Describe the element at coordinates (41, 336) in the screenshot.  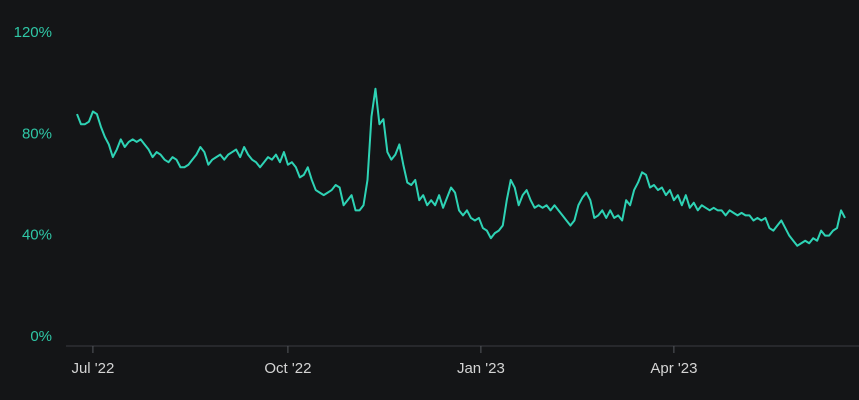
I see `y-tick-label: 0%` at that location.